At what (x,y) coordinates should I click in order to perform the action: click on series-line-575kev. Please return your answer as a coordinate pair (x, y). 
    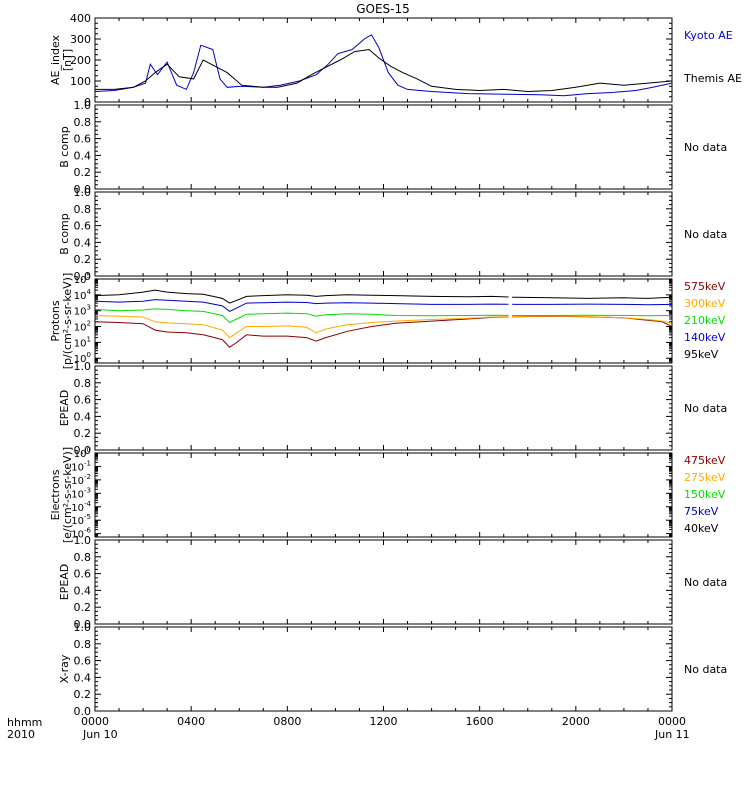
    Looking at the image, I should click on (383, 331).